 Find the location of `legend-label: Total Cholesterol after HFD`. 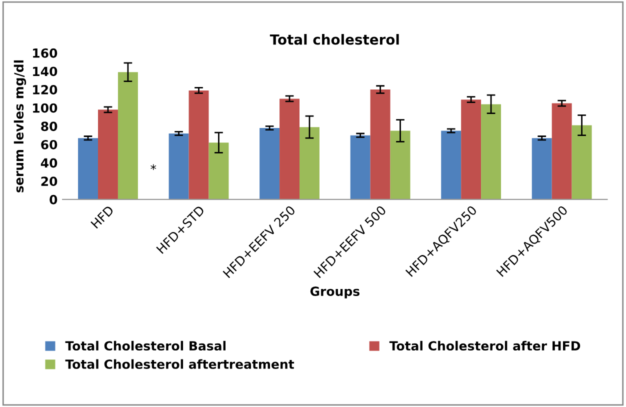

legend-label: Total Cholesterol after HFD is located at coordinates (484, 345).